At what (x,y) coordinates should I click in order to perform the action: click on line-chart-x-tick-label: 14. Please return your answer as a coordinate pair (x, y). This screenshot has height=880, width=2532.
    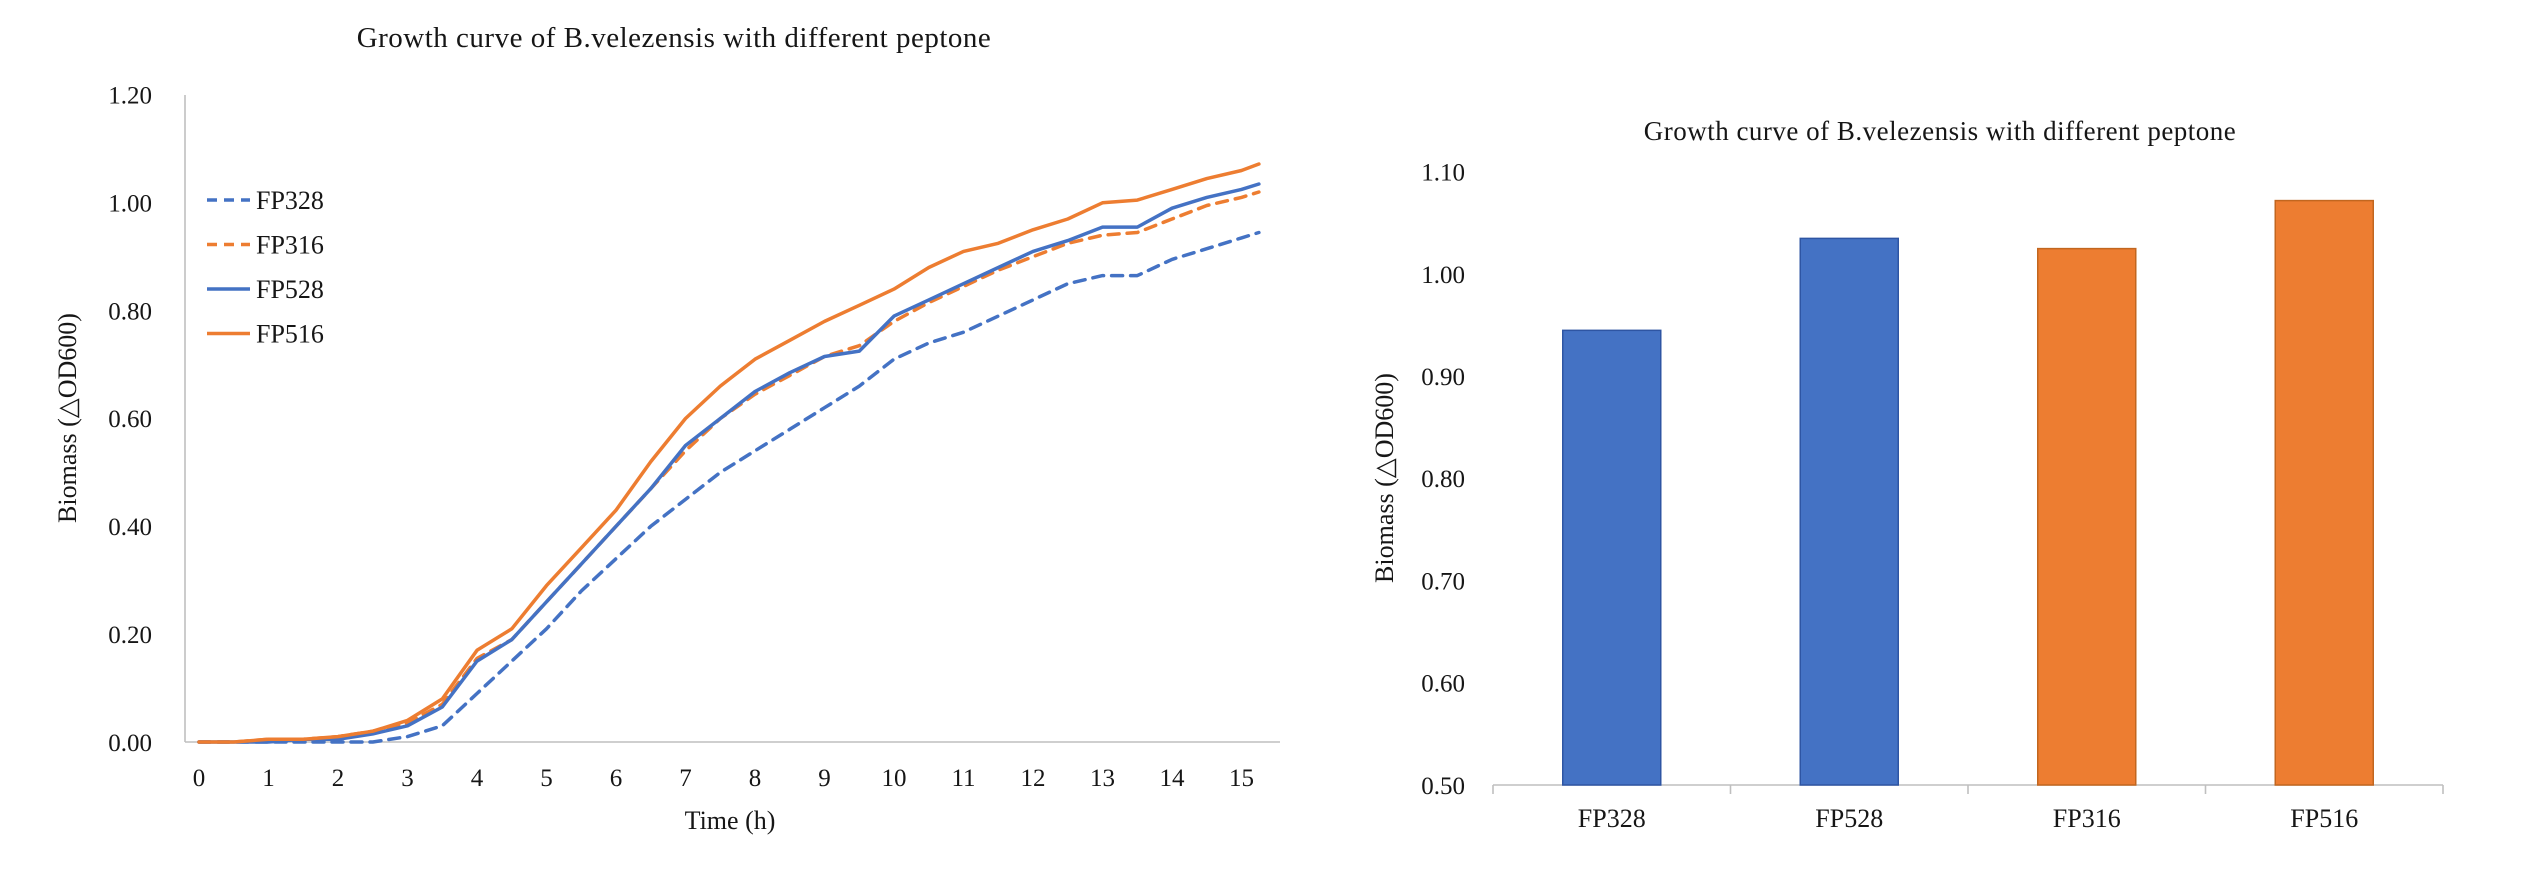
    Looking at the image, I should click on (1173, 778).